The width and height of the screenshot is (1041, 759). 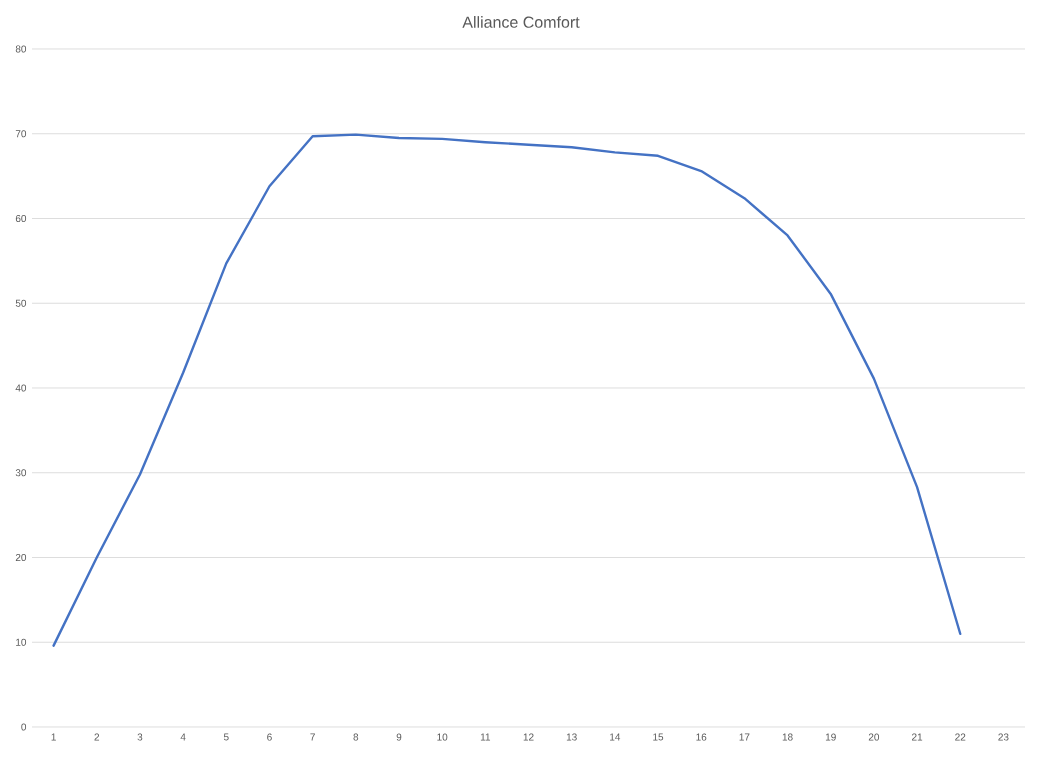 I want to click on x-tick-label: 6, so click(x=269, y=737).